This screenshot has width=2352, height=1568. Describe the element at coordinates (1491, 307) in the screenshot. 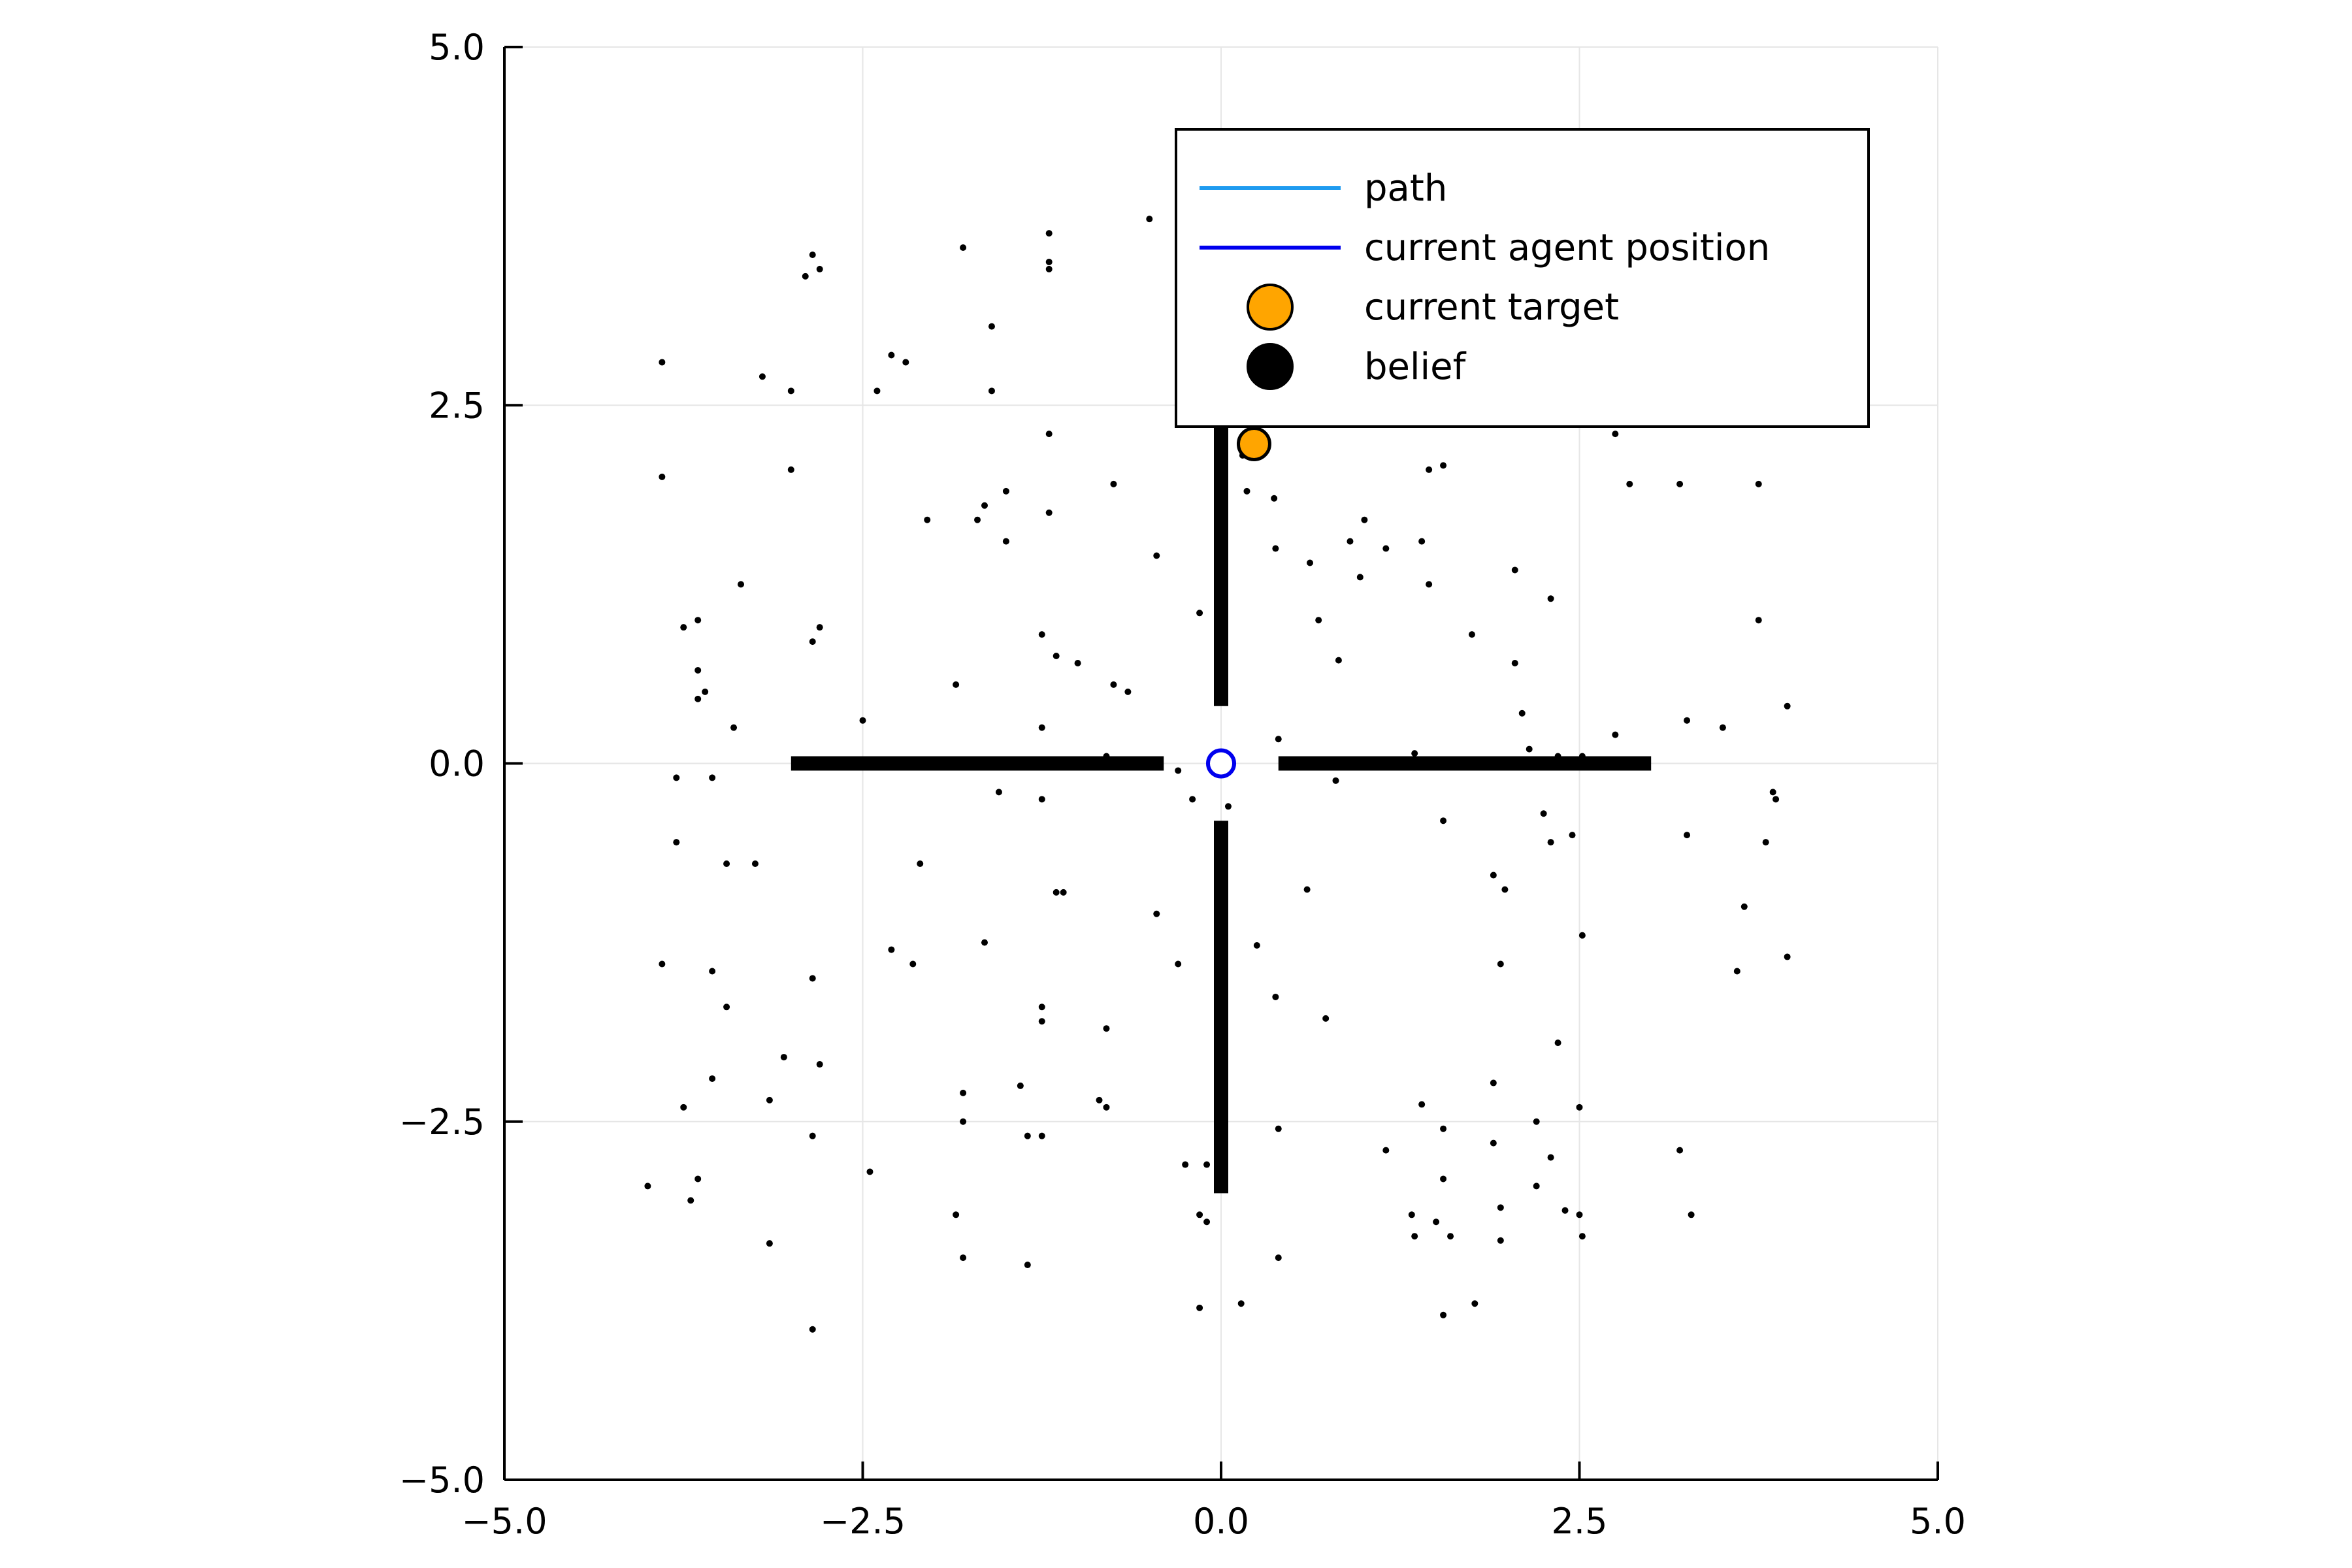

I see `legend-label: current target` at that location.